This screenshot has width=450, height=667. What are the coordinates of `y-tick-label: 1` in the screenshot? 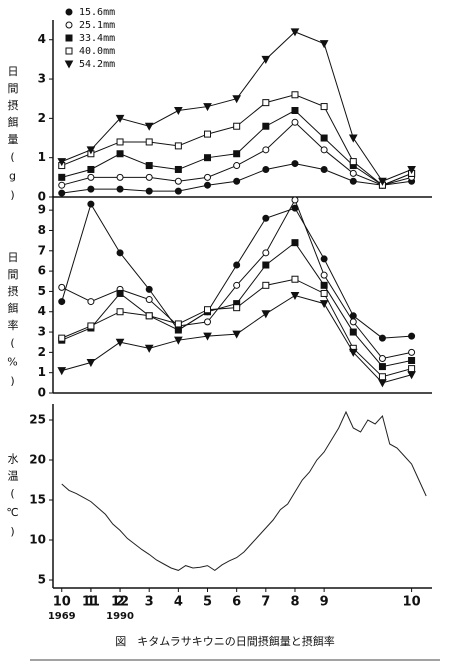 It's located at (42, 372).